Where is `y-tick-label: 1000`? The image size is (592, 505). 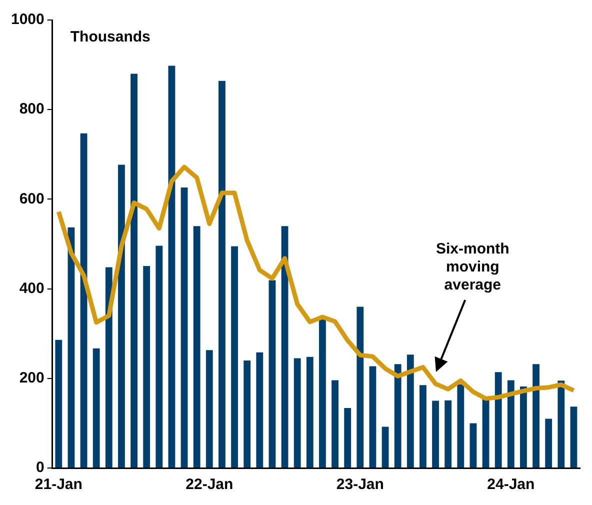
y-tick-label: 1000 is located at coordinates (27, 19).